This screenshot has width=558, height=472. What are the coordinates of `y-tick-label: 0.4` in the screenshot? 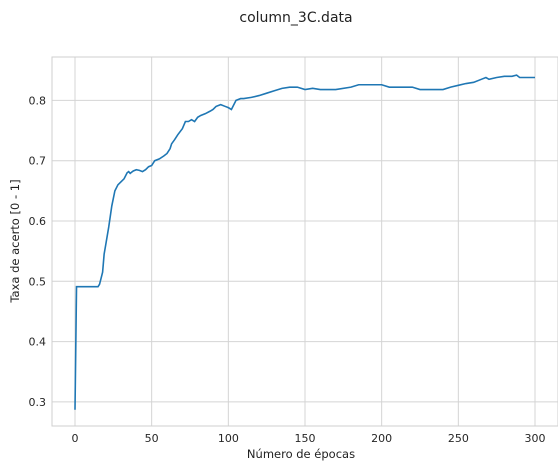 It's located at (38, 342).